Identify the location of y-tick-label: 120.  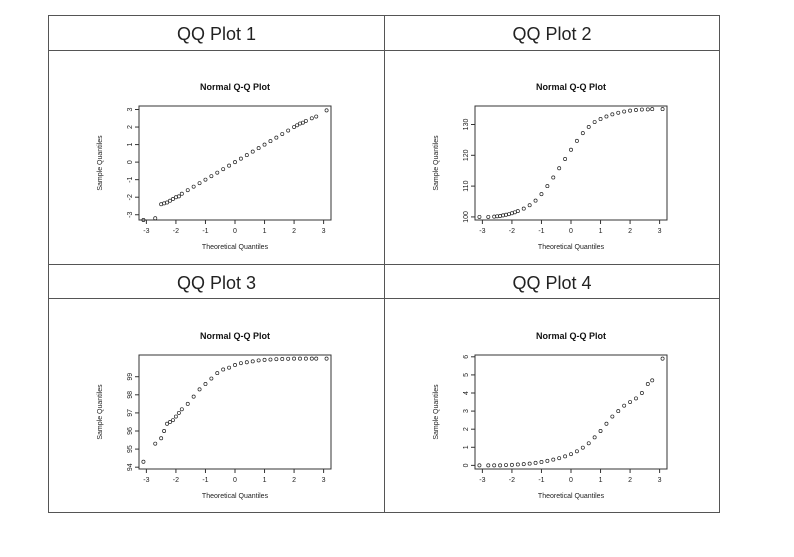
(466, 155).